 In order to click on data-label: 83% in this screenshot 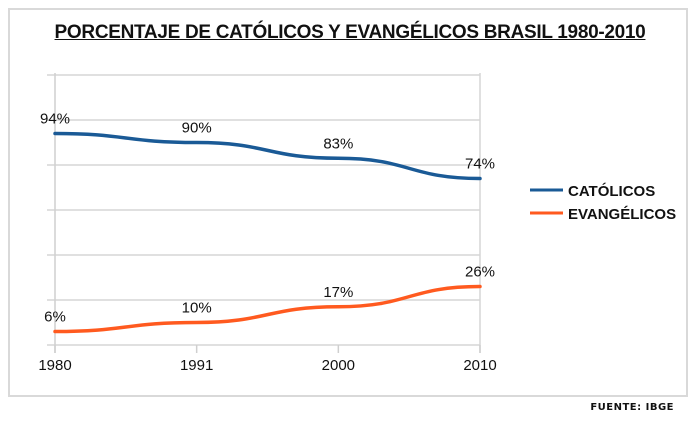, I will do `click(338, 143)`.